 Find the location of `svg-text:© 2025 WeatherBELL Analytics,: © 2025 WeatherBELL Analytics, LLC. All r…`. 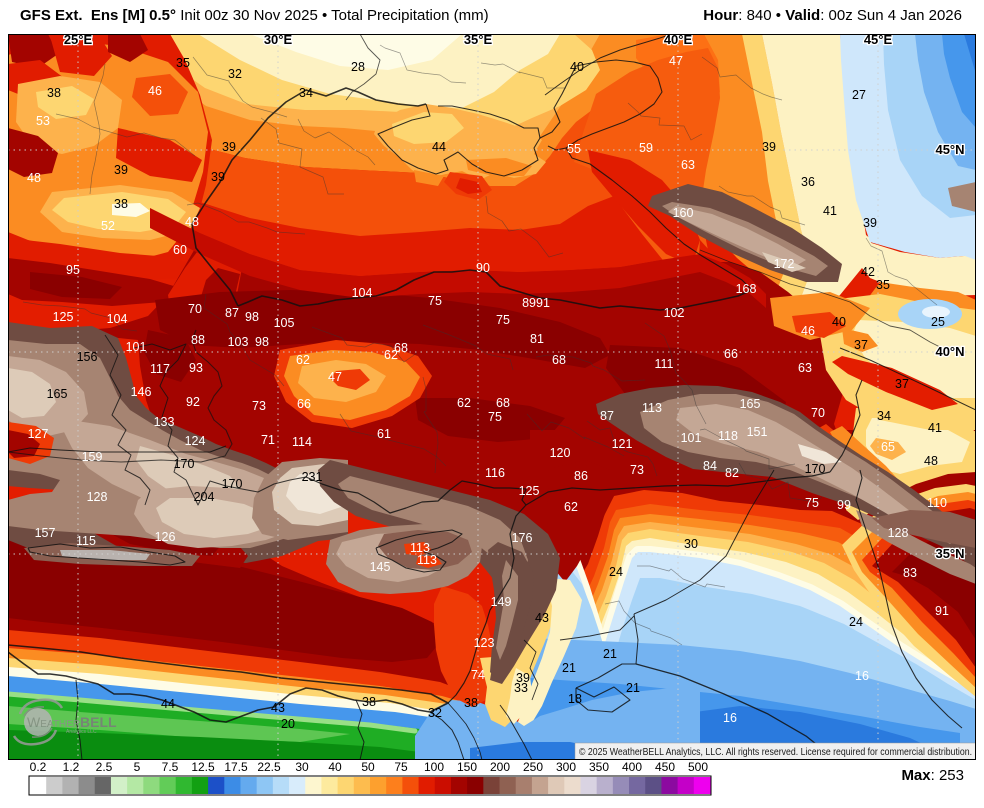

svg-text:© 2025 WeatherBELL Analytics,: © 2025 WeatherBELL Analytics, LLC. All r… is located at coordinates (775, 752).